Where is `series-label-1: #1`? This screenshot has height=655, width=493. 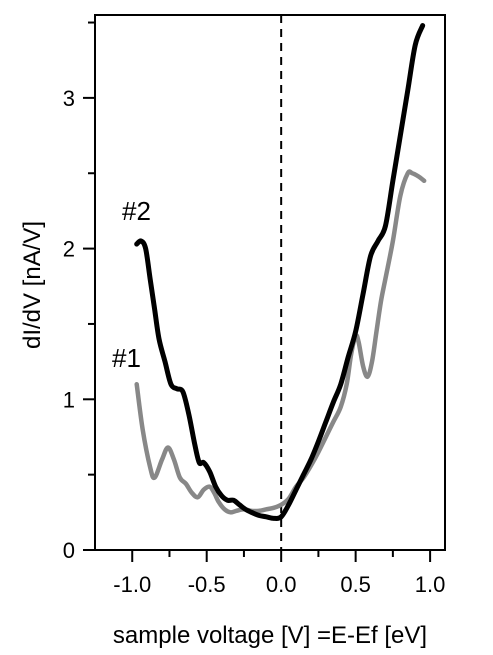
series-label-1: #1 is located at coordinates (126, 358).